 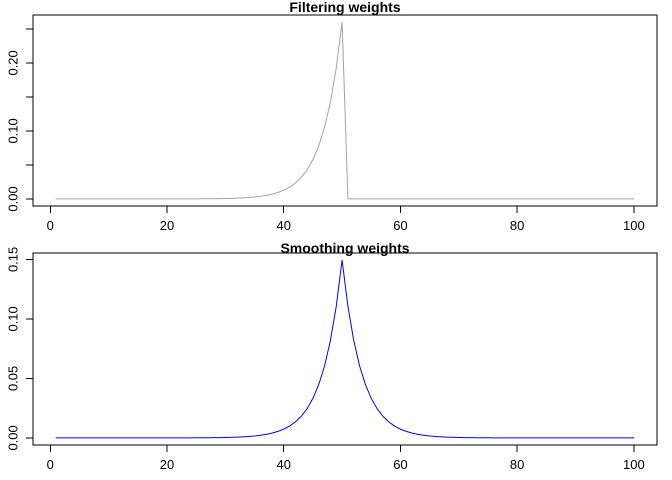 What do you see at coordinates (345, 7) in the screenshot?
I see `filtering-chart-title: Filtering weights` at bounding box center [345, 7].